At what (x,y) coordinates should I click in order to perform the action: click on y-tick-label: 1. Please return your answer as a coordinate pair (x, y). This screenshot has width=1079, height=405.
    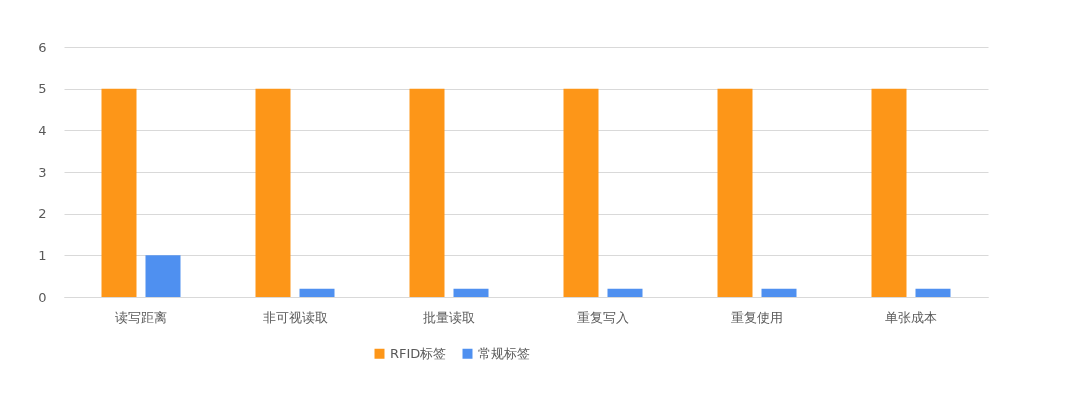
    Looking at the image, I should click on (42, 255).